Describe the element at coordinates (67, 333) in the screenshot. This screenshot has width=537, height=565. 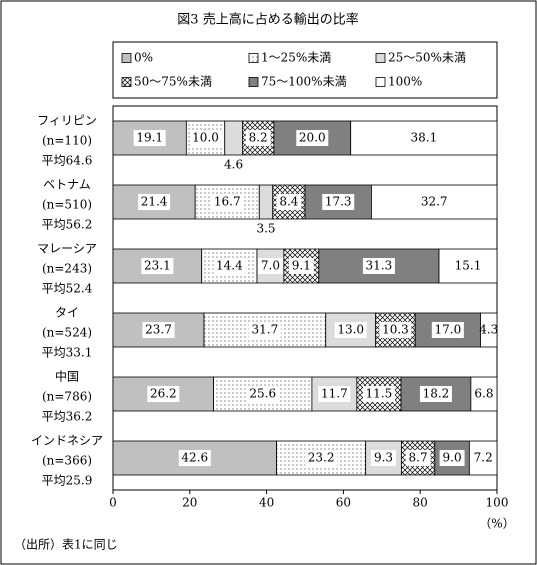
I see `category-label: (n=524)` at that location.